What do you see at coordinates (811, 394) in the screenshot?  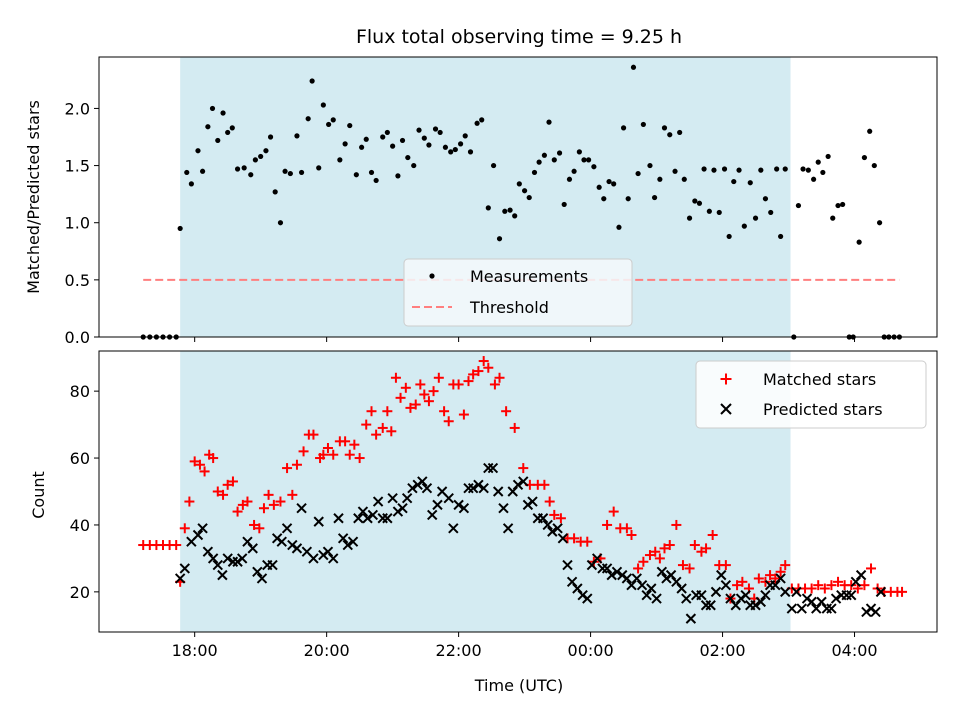 I see `bottom-legend: Matched stars Predicted stars` at bounding box center [811, 394].